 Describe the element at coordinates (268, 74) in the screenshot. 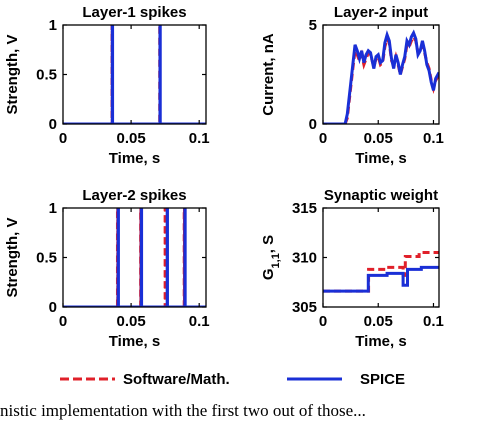

I see `y-axis-label: Current, nA` at that location.